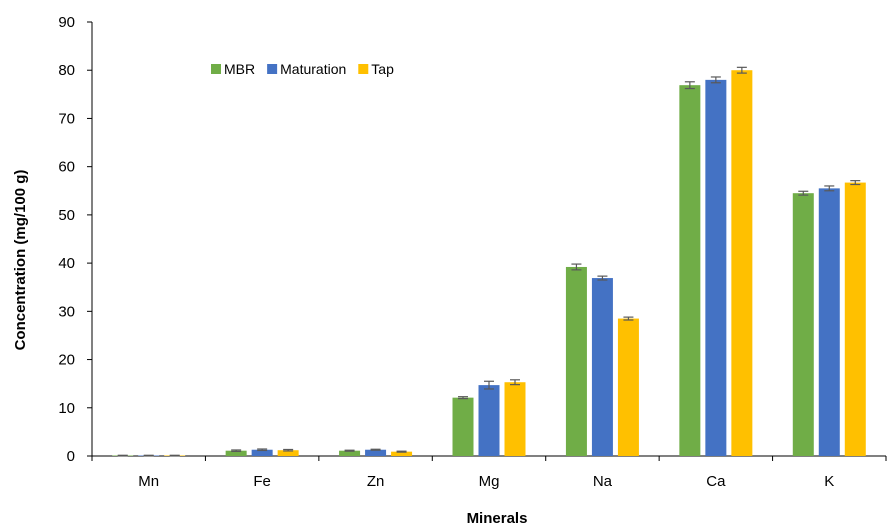 This screenshot has height=532, width=888. What do you see at coordinates (855, 319) in the screenshot?
I see `bar-tap-k` at bounding box center [855, 319].